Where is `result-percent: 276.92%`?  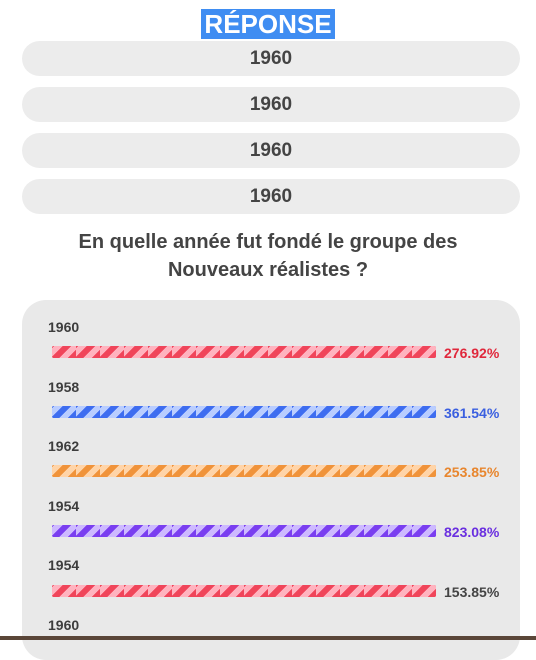
result-percent: 276.92% is located at coordinates (472, 353).